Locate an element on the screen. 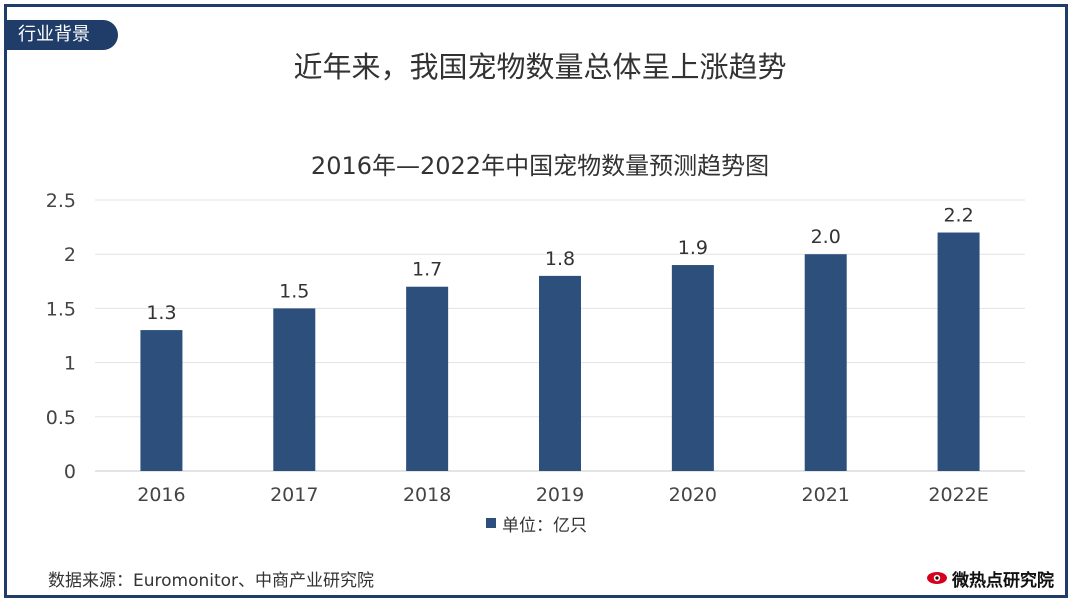  x-tick-label-2019: 2019 is located at coordinates (560, 495).